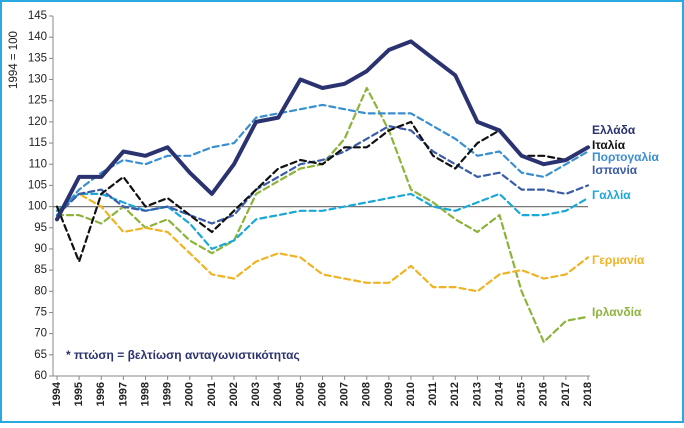  What do you see at coordinates (544, 394) in the screenshot?
I see `x-tick-label: 2016` at bounding box center [544, 394].